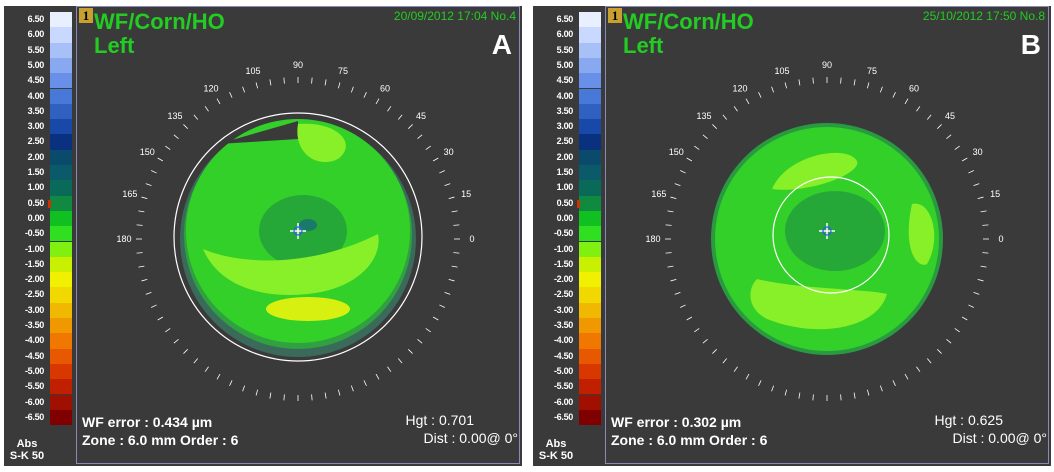  I want to click on angle-label: 90, so click(298, 65).